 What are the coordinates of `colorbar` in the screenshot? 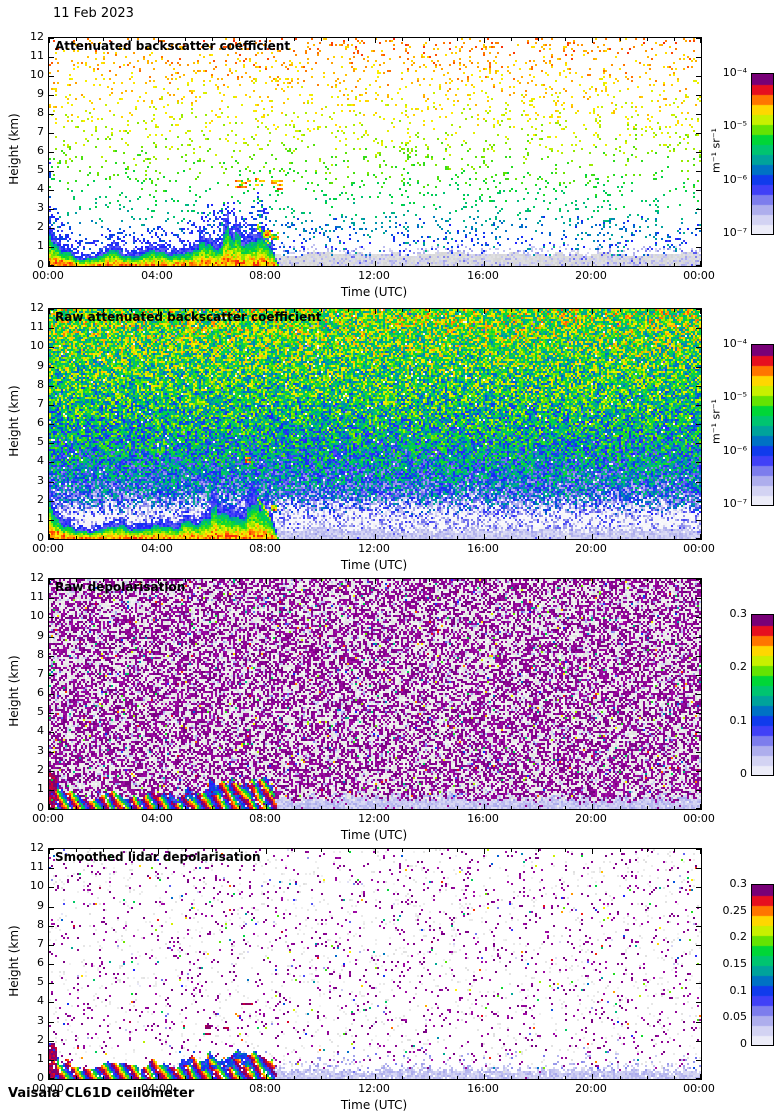 It's located at (762, 695).